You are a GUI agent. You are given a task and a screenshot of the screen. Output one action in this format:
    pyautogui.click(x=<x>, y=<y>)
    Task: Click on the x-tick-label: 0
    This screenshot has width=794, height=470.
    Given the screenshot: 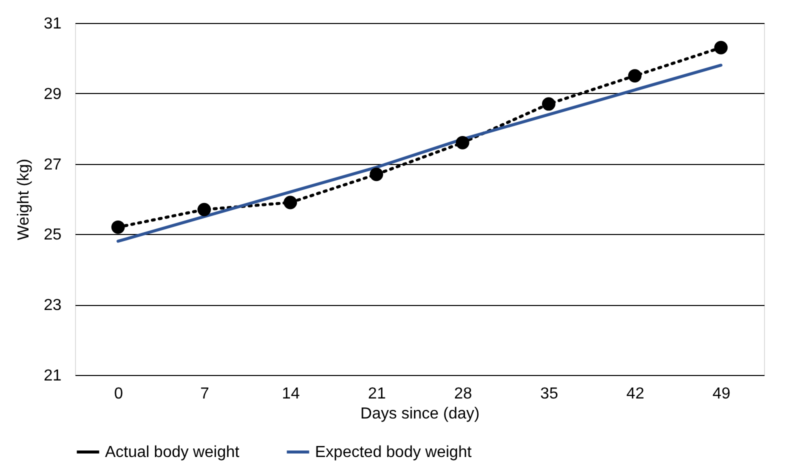 What is the action you would take?
    pyautogui.click(x=119, y=394)
    